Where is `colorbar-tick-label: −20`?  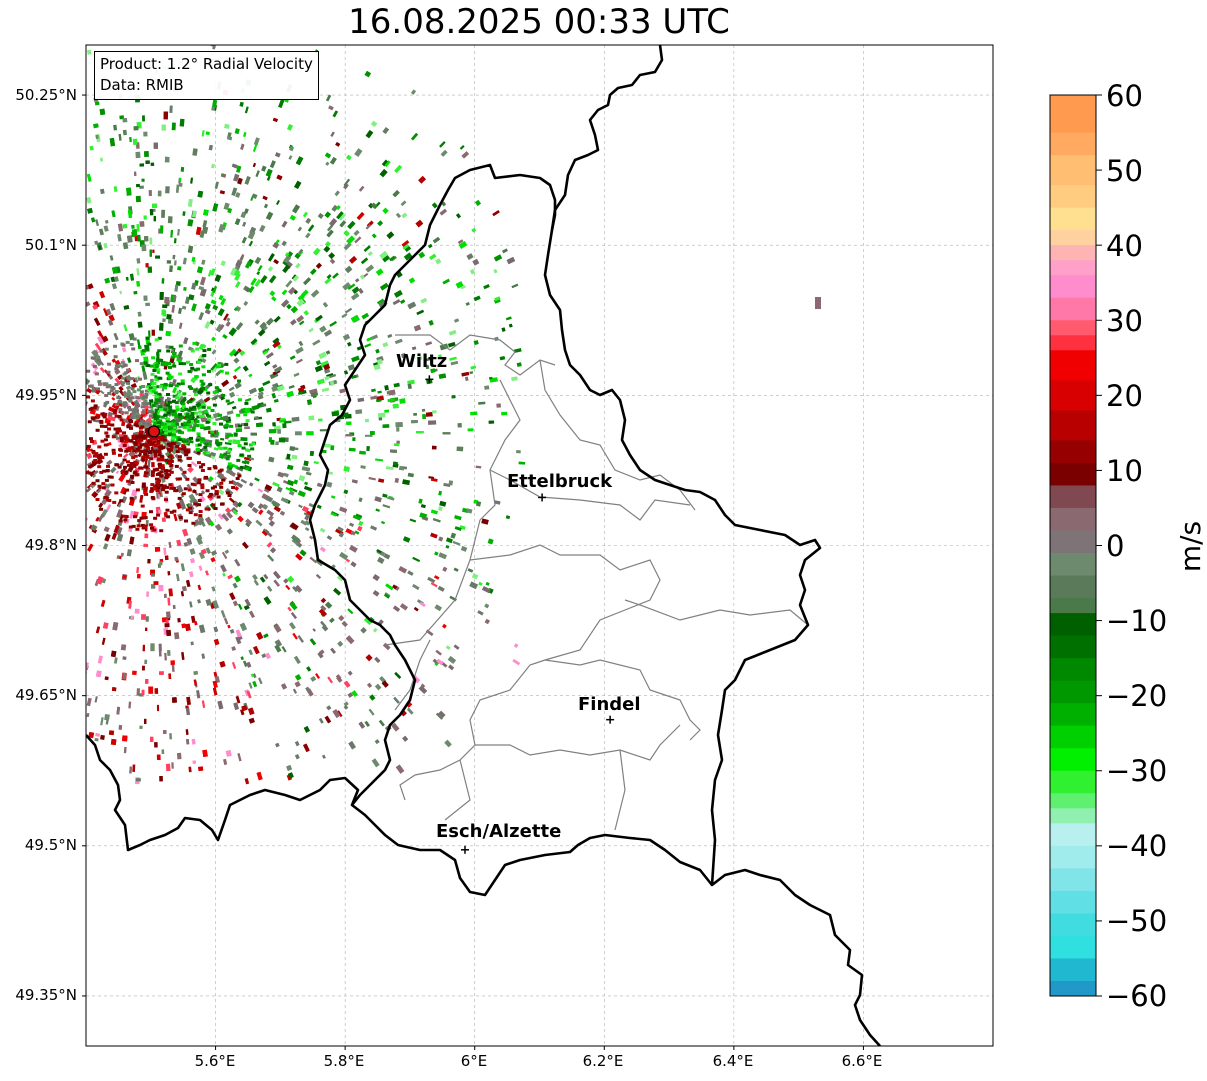 colorbar-tick-label: −20 is located at coordinates (1137, 696).